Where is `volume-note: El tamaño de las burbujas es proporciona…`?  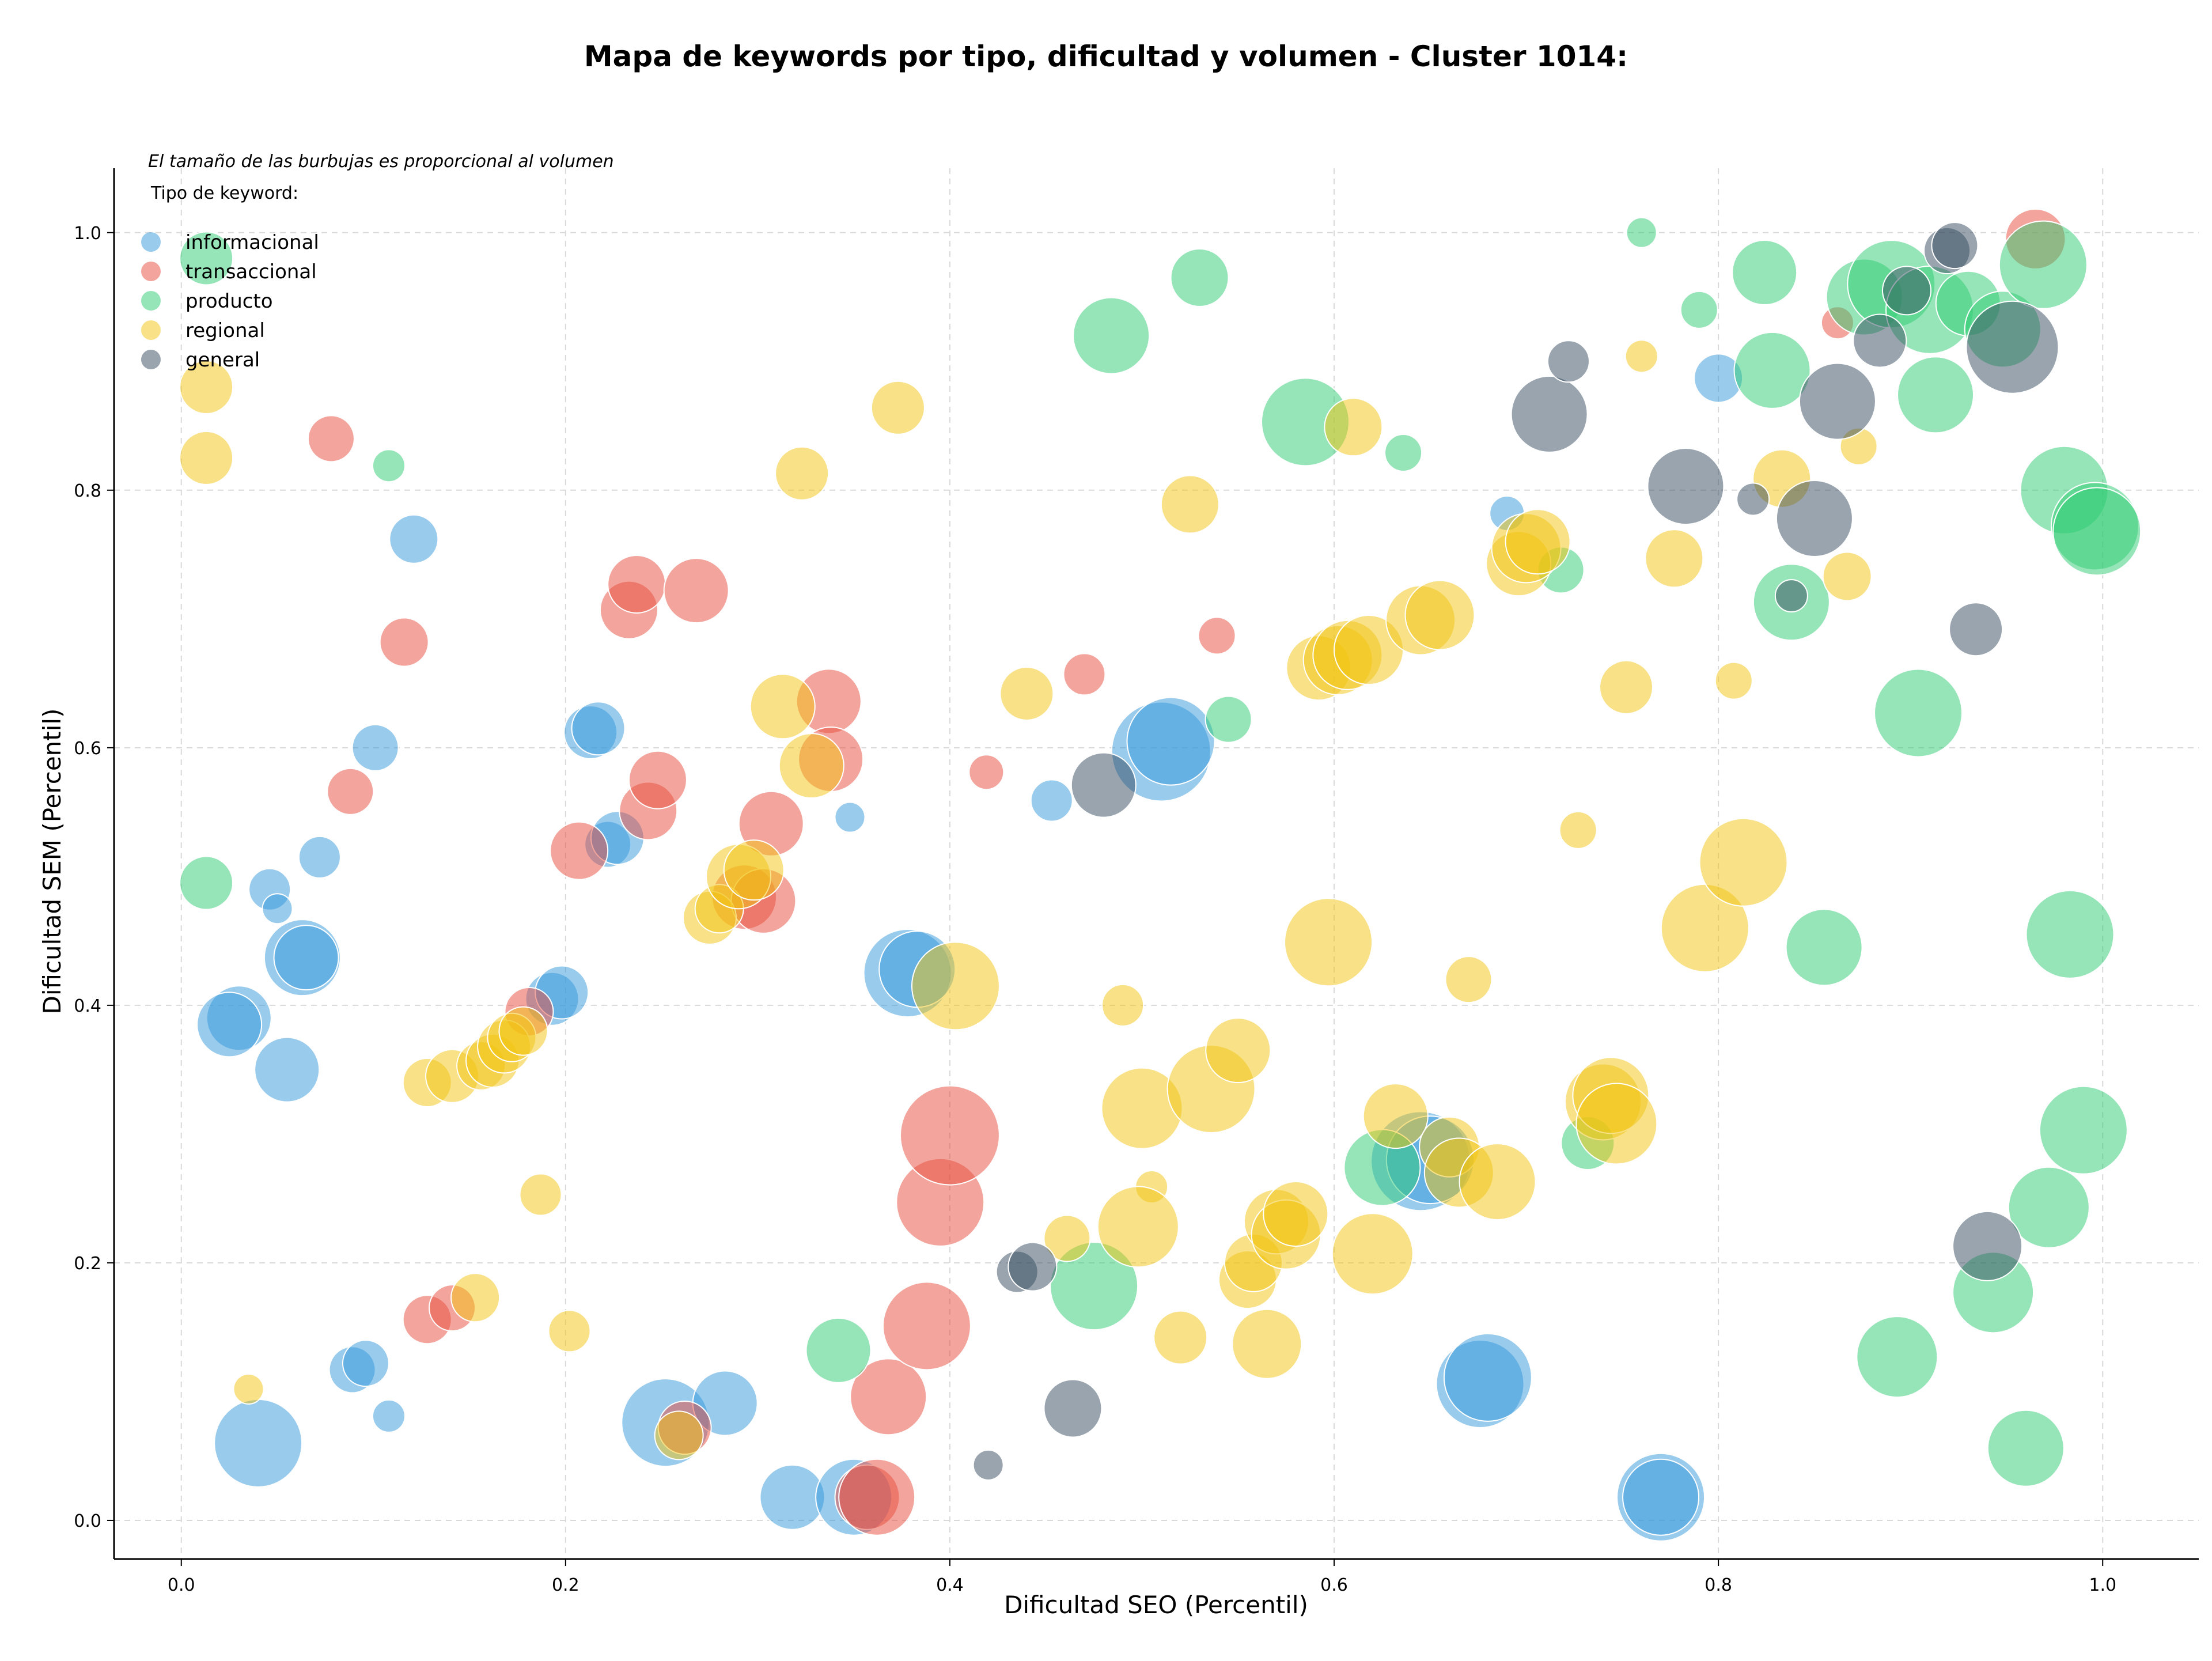 volume-note: El tamaño de las burbujas es proporciona… is located at coordinates (381, 162).